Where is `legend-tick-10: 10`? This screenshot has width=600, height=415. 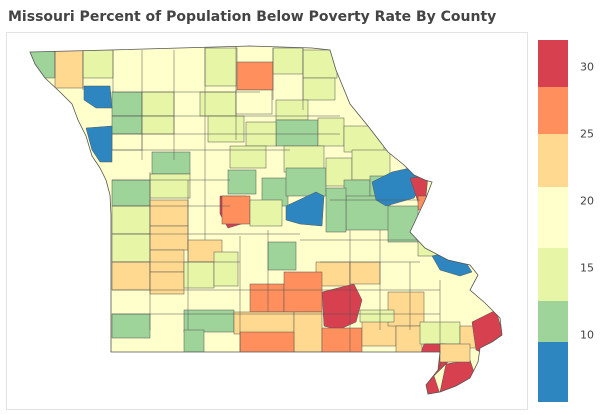
legend-tick-10: 10 is located at coordinates (587, 335).